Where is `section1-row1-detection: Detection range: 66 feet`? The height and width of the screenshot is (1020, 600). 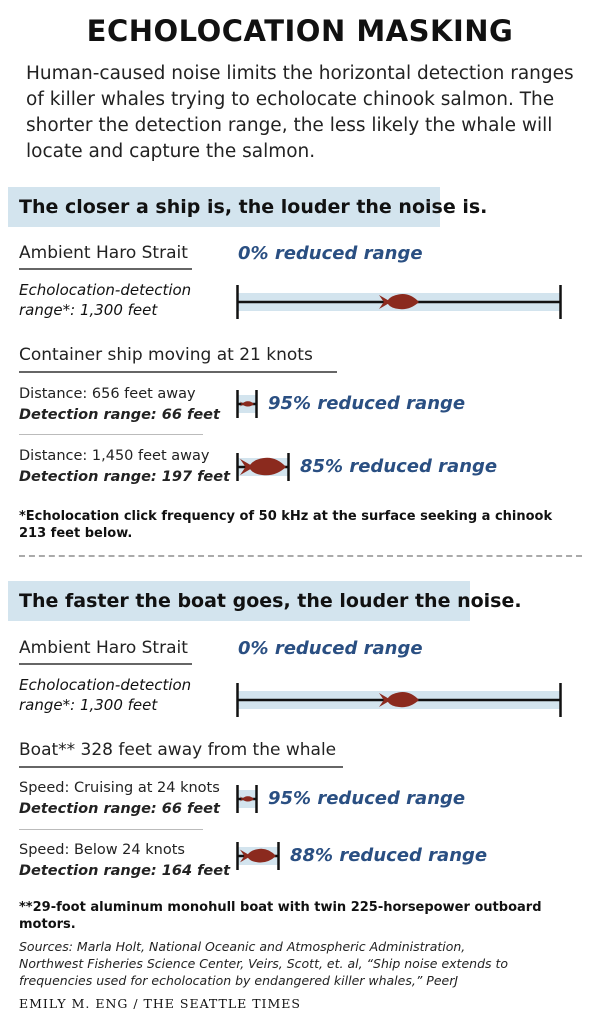
section1-row1-detection: Detection range: 66 feet is located at coordinates (119, 415).